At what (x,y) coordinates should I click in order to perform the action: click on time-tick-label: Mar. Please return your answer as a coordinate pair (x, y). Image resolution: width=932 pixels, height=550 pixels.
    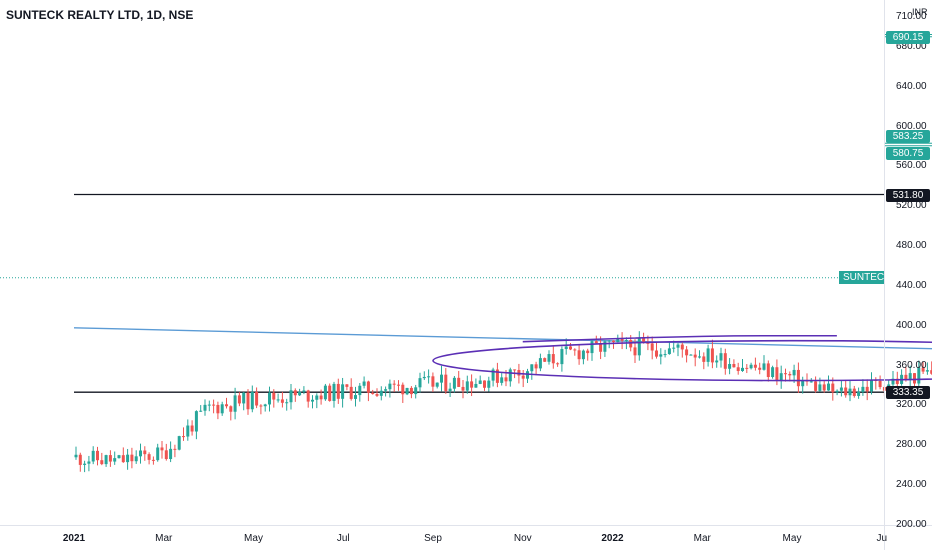
    Looking at the image, I should click on (164, 538).